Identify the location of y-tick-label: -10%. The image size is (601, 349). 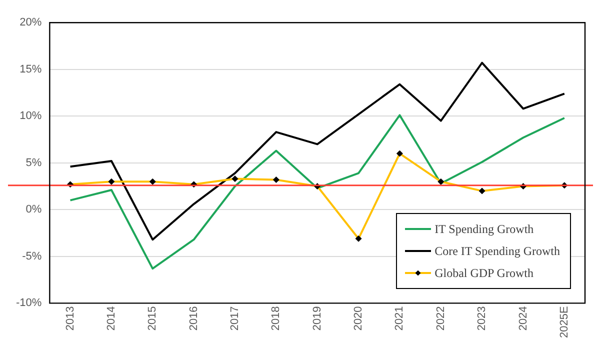
(29, 303).